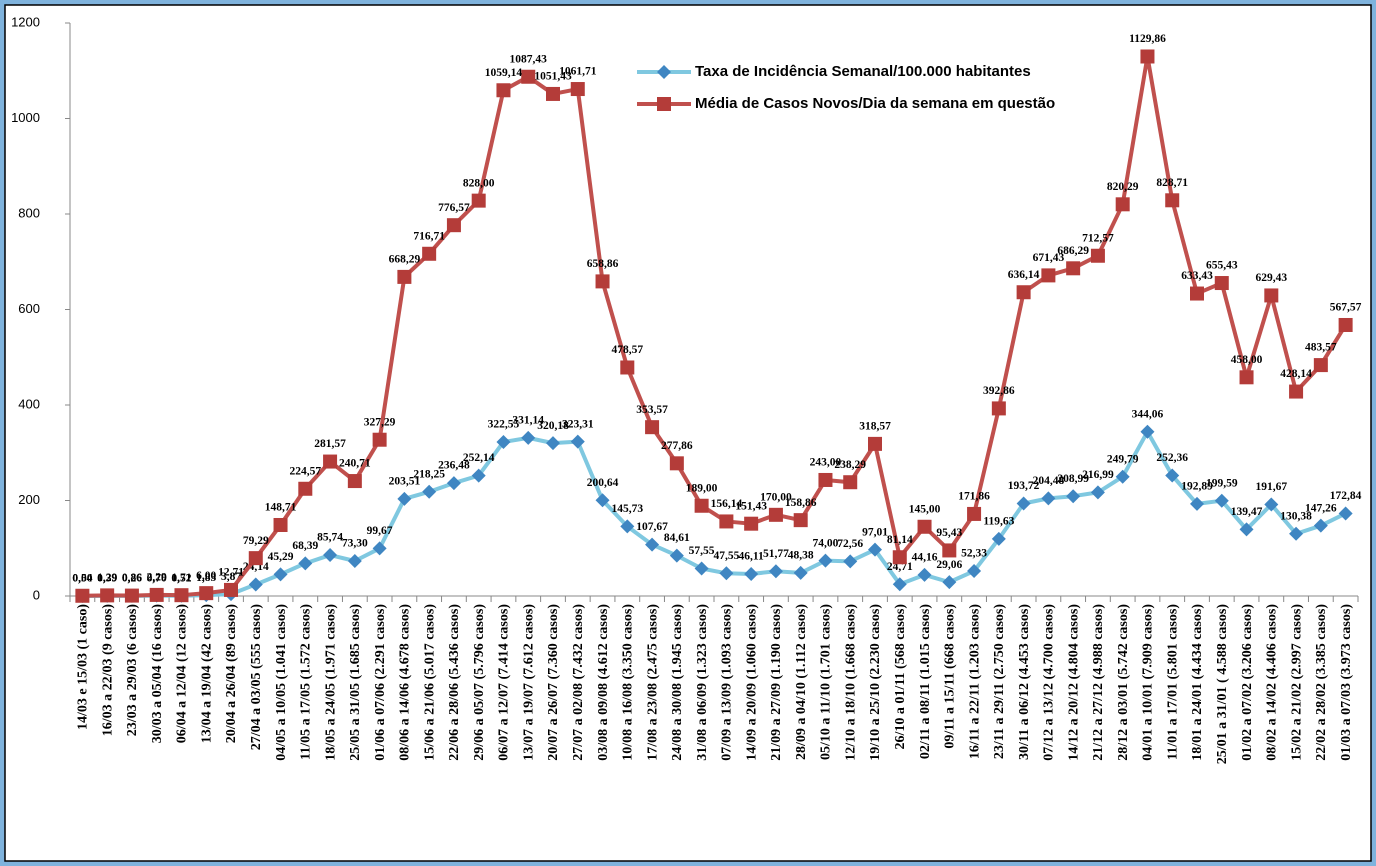 Image resolution: width=1376 pixels, height=866 pixels. I want to click on x-tick-label: 04/01 a 10/01 (7.909 casos), so click(1148, 682).